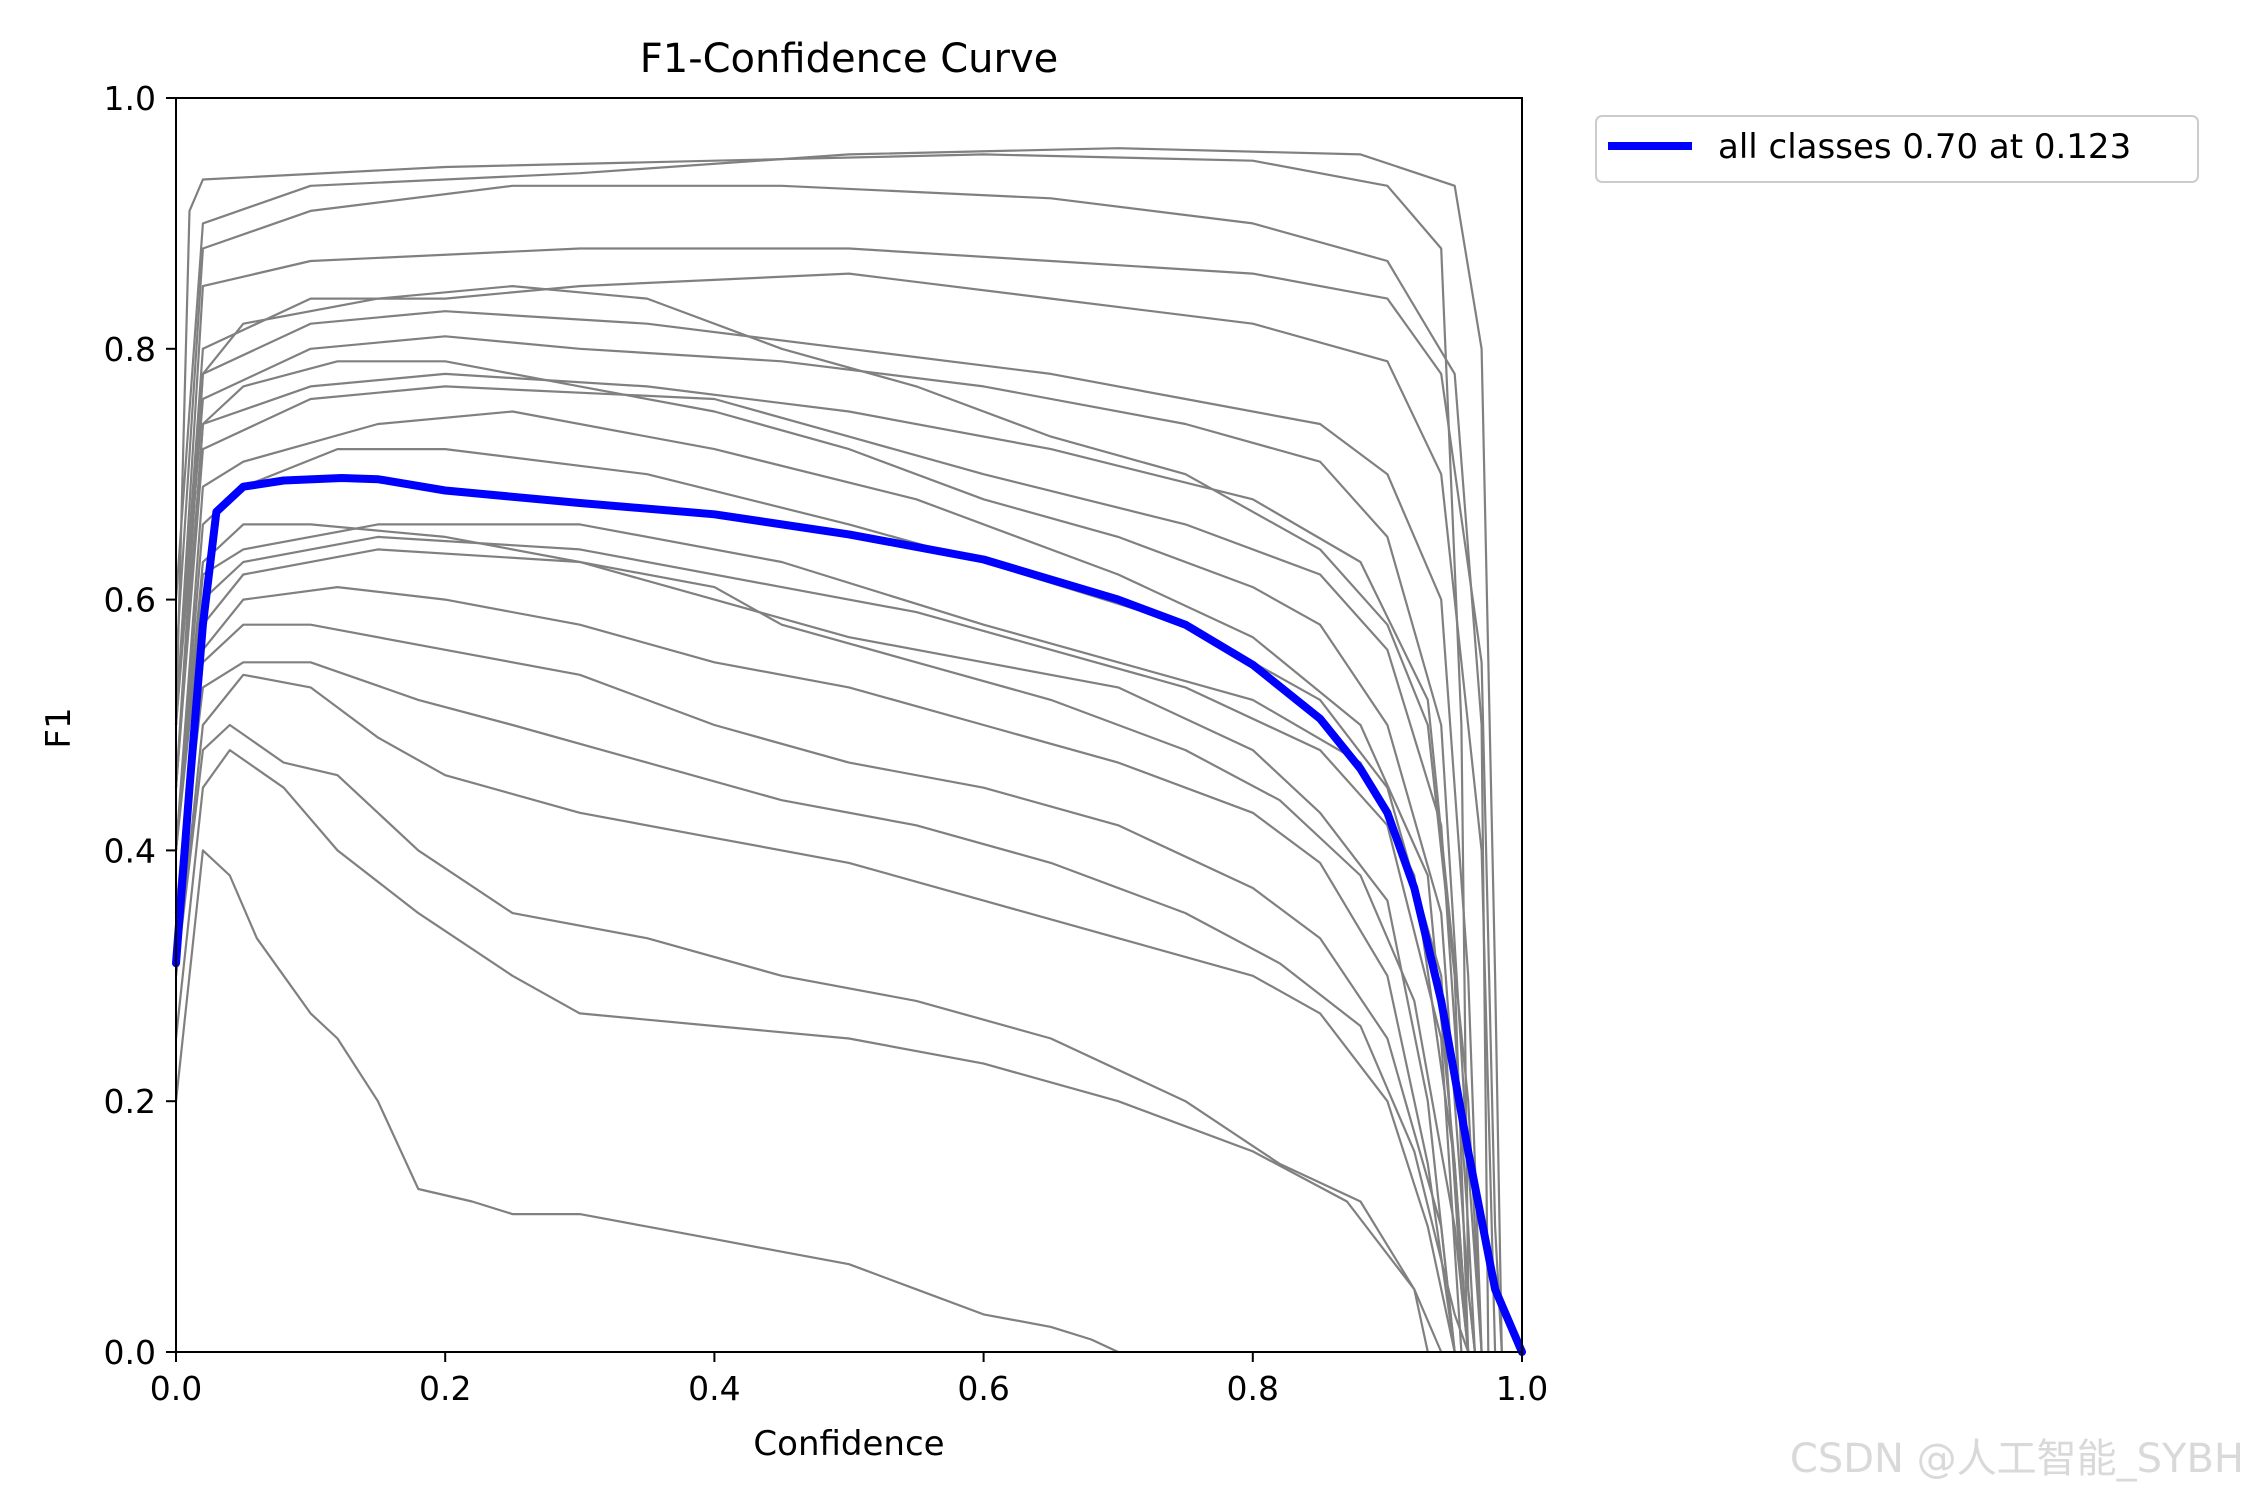 This screenshot has height=1505, width=2250. Describe the element at coordinates (176, 1388) in the screenshot. I see `x-tick-label: 0.0` at that location.